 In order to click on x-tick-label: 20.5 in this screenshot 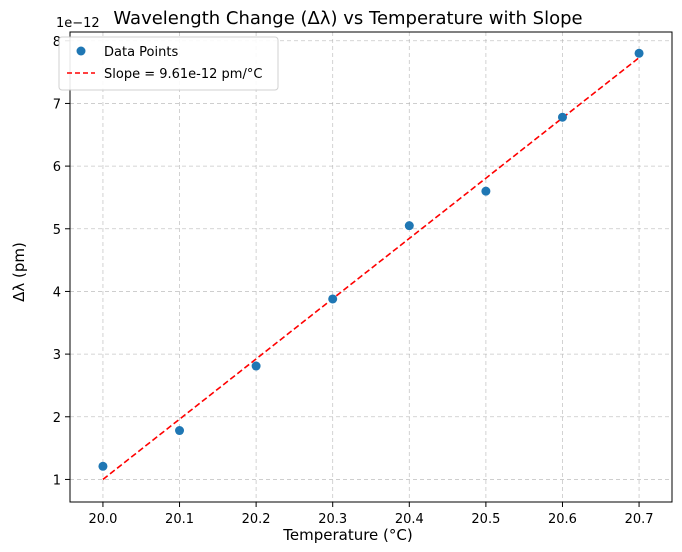, I will do `click(485, 519)`.